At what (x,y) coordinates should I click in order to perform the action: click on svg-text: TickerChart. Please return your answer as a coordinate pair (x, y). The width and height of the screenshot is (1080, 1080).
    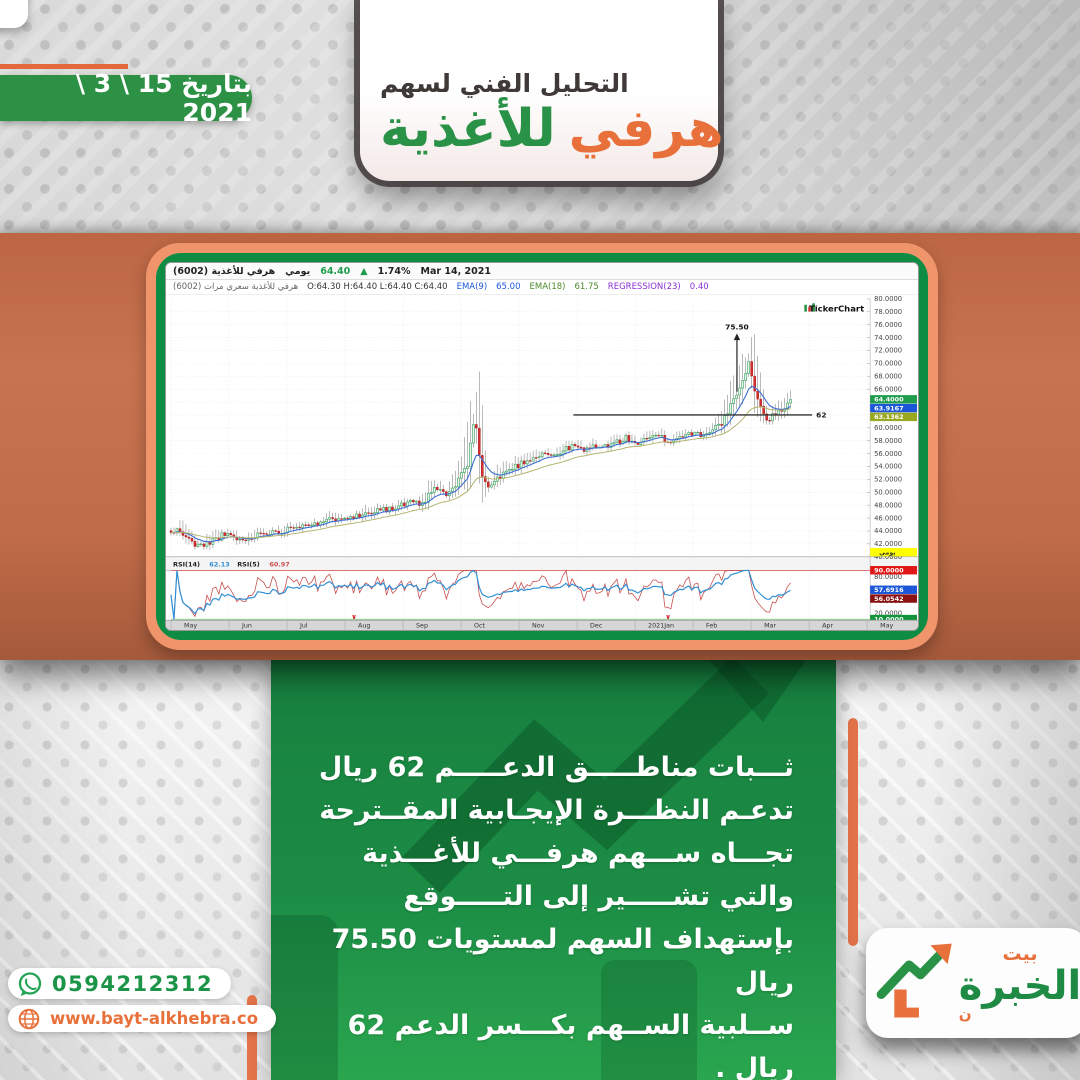
    Looking at the image, I should click on (836, 309).